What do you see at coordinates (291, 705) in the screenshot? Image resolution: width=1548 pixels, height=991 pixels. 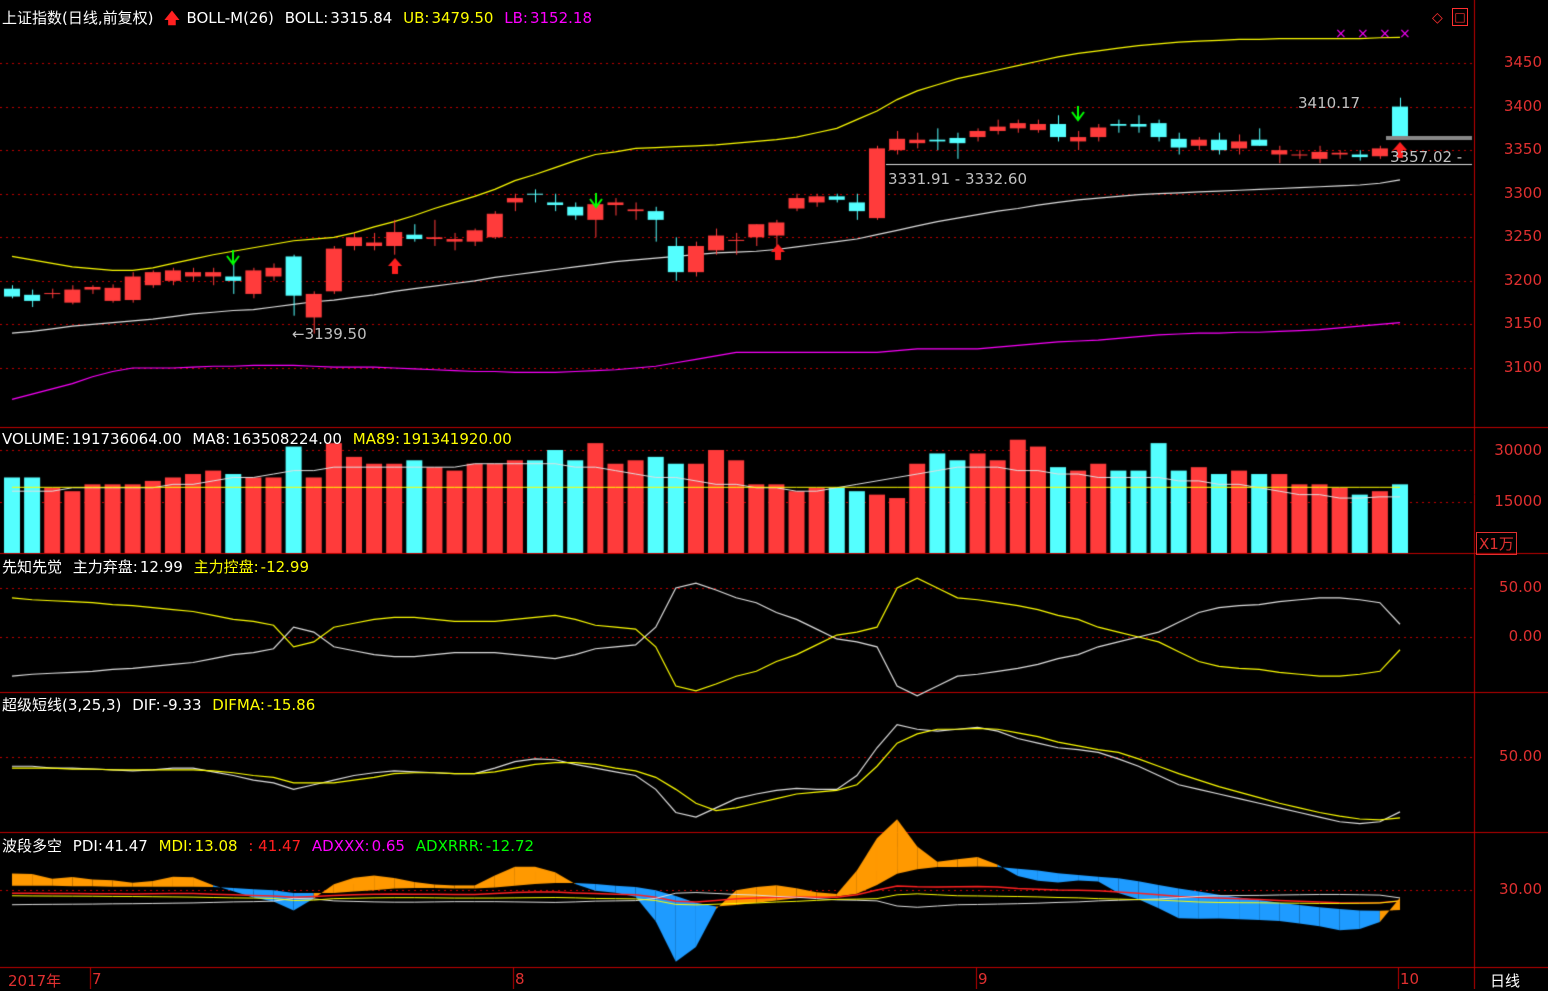 I see `panel4-difma-value: -15.86` at bounding box center [291, 705].